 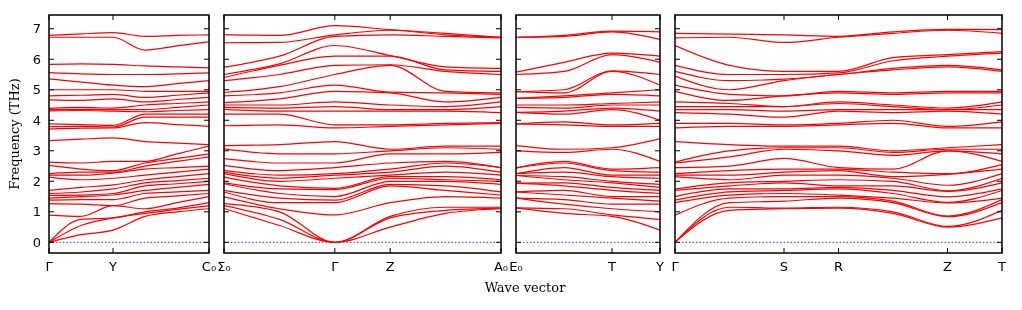 I want to click on y-tick-label: 0, so click(x=36, y=242).